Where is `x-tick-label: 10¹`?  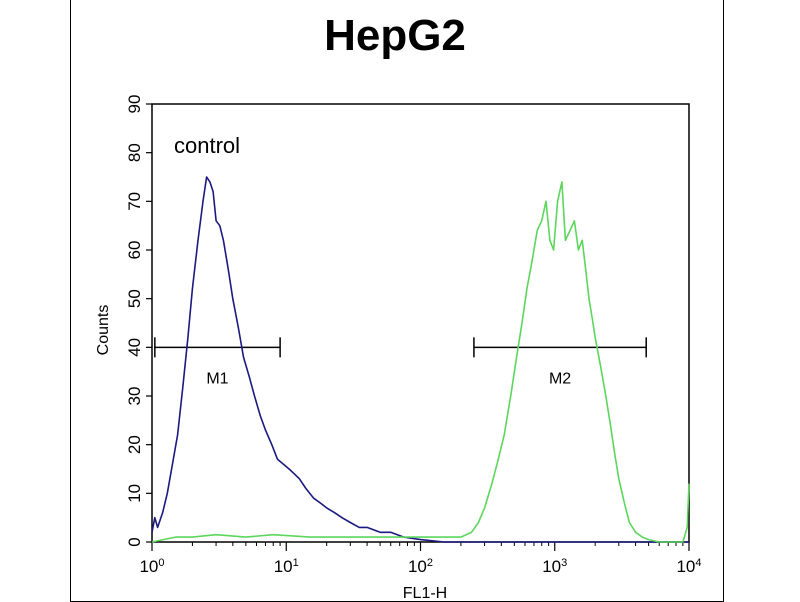 x-tick-label: 10¹ is located at coordinates (286, 566).